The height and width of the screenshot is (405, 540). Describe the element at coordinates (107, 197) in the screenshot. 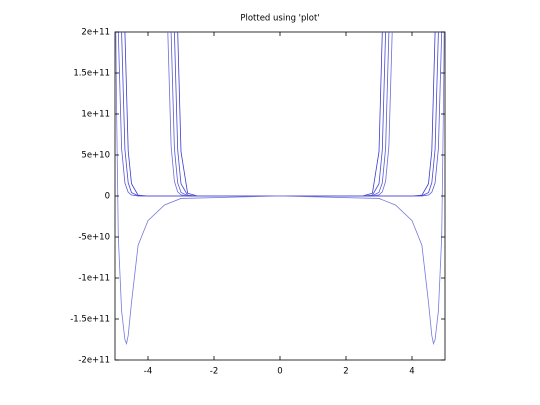

I see `y-tick-label: 0` at that location.